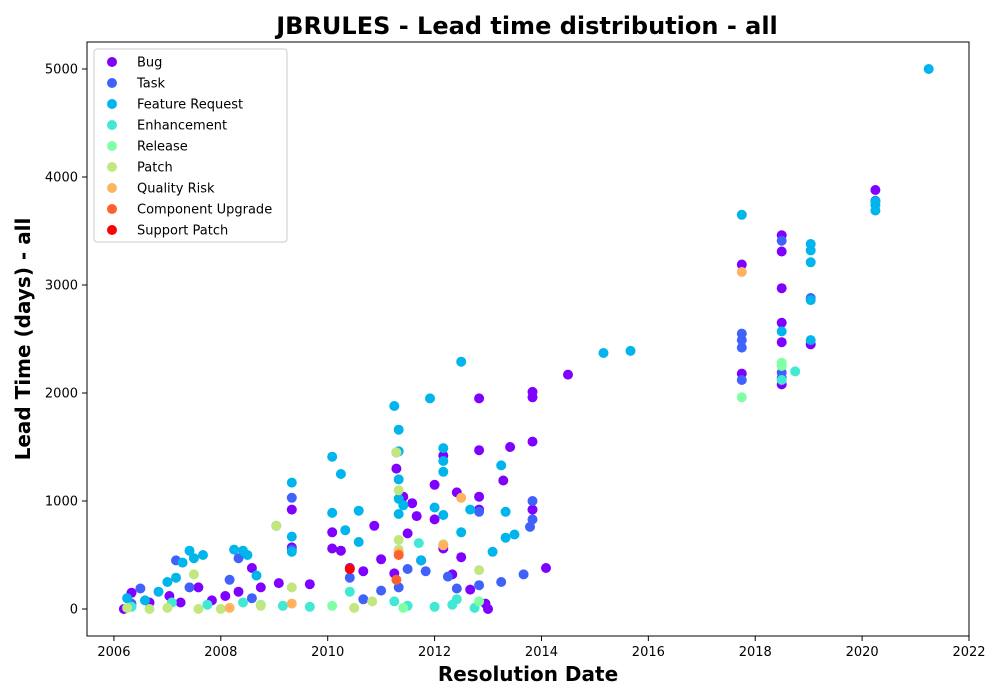 The width and height of the screenshot is (1000, 700). I want to click on y-tick-label: 4000, so click(61, 178).